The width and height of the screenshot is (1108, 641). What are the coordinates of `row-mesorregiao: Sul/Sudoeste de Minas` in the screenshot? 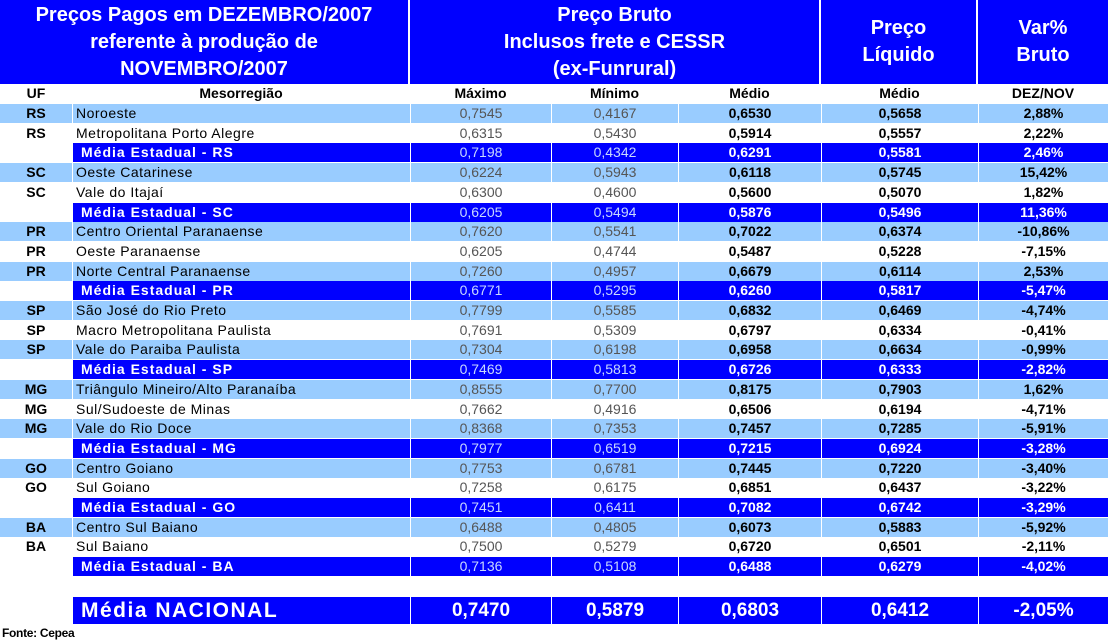 It's located at (241, 409).